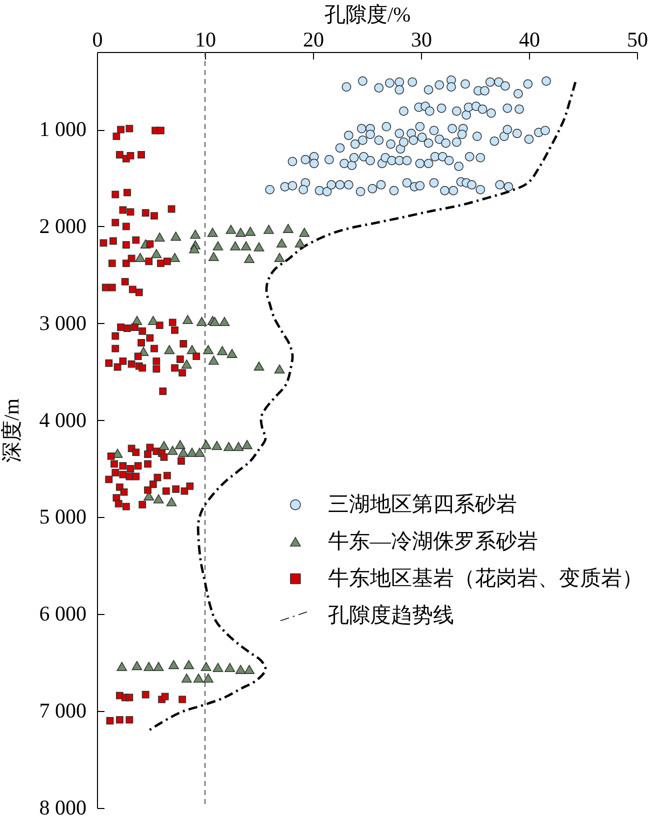 The image size is (650, 824). I want to click on x-tick-label: 20, so click(313, 40).